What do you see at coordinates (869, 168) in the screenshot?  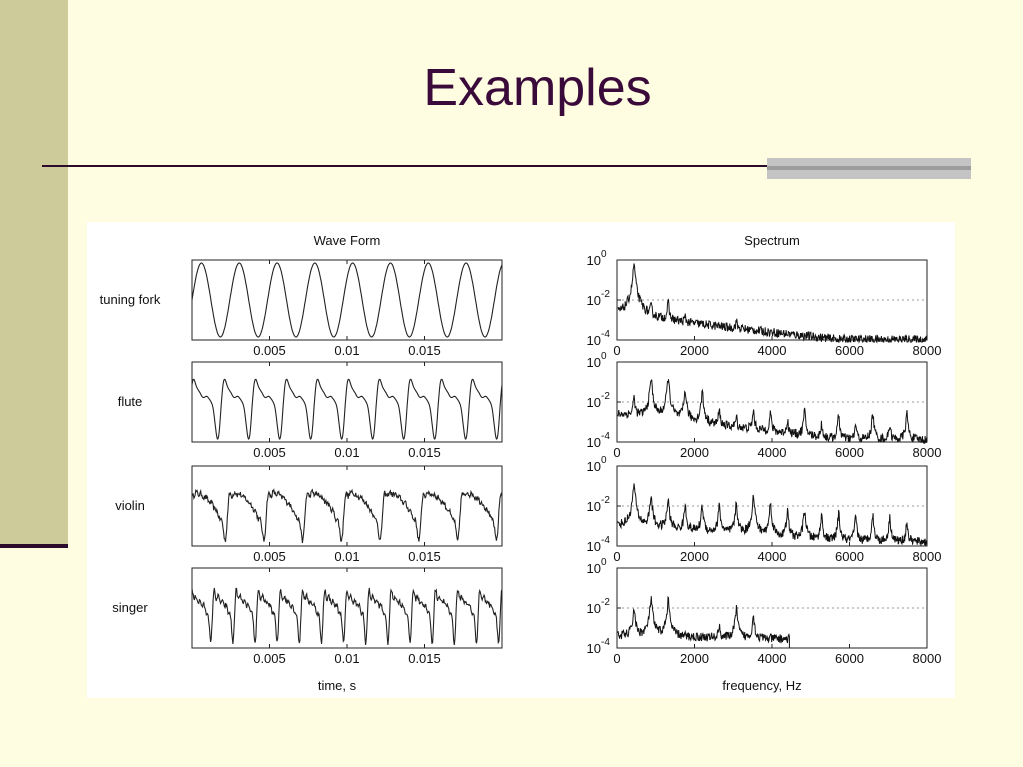 I see `title-accent-bar` at bounding box center [869, 168].